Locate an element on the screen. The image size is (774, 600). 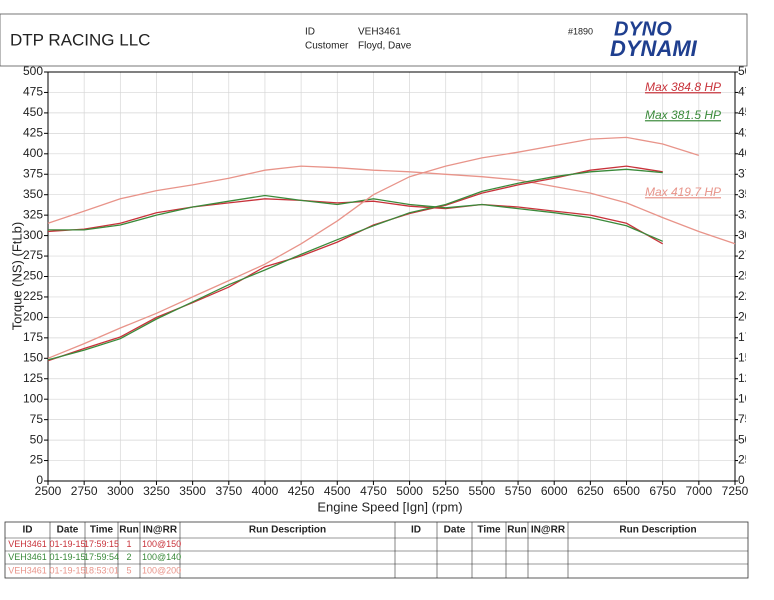
x-tick-label: 4750 is located at coordinates (373, 491).